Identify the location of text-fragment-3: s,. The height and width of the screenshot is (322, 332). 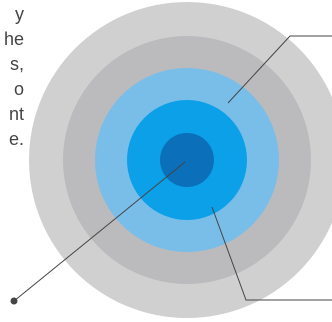
(16, 64).